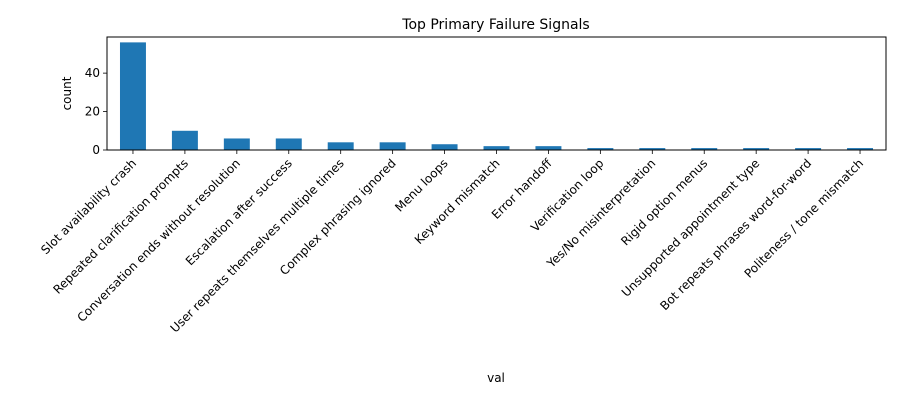 The height and width of the screenshot is (400, 900). Describe the element at coordinates (88, 206) in the screenshot. I see `x-tick-label: Slot availability crash` at that location.